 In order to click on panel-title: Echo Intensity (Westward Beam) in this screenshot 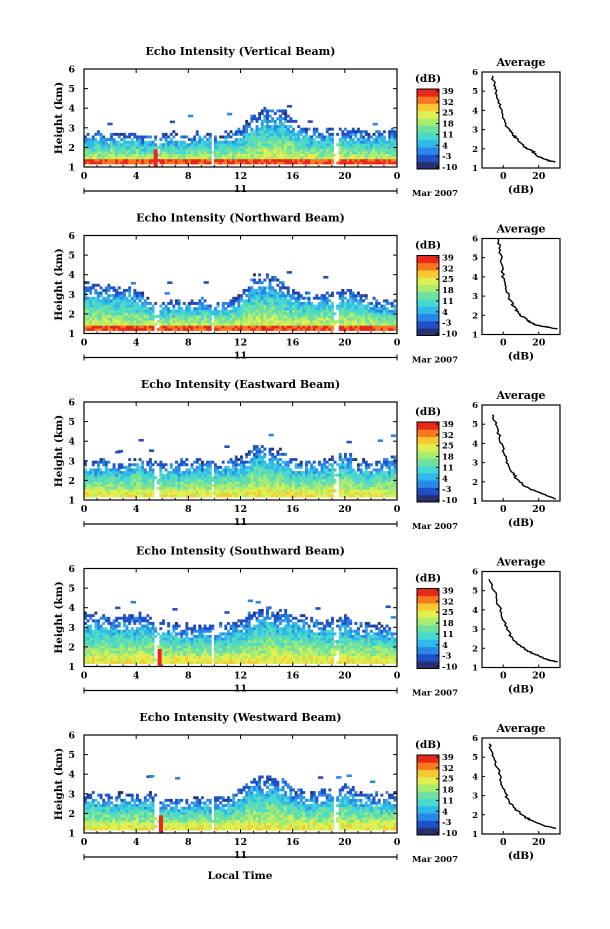, I will do `click(240, 717)`.